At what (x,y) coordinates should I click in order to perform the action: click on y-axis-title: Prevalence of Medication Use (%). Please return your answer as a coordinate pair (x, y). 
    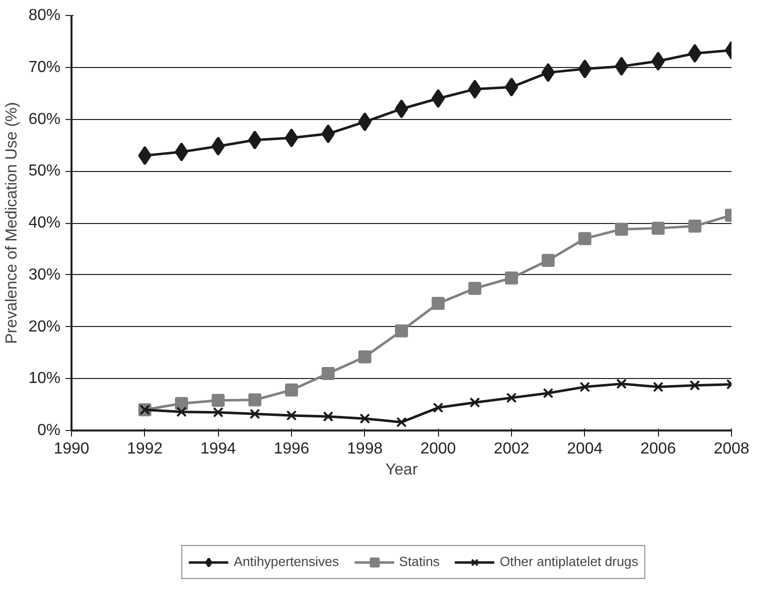
    Looking at the image, I should click on (11, 223).